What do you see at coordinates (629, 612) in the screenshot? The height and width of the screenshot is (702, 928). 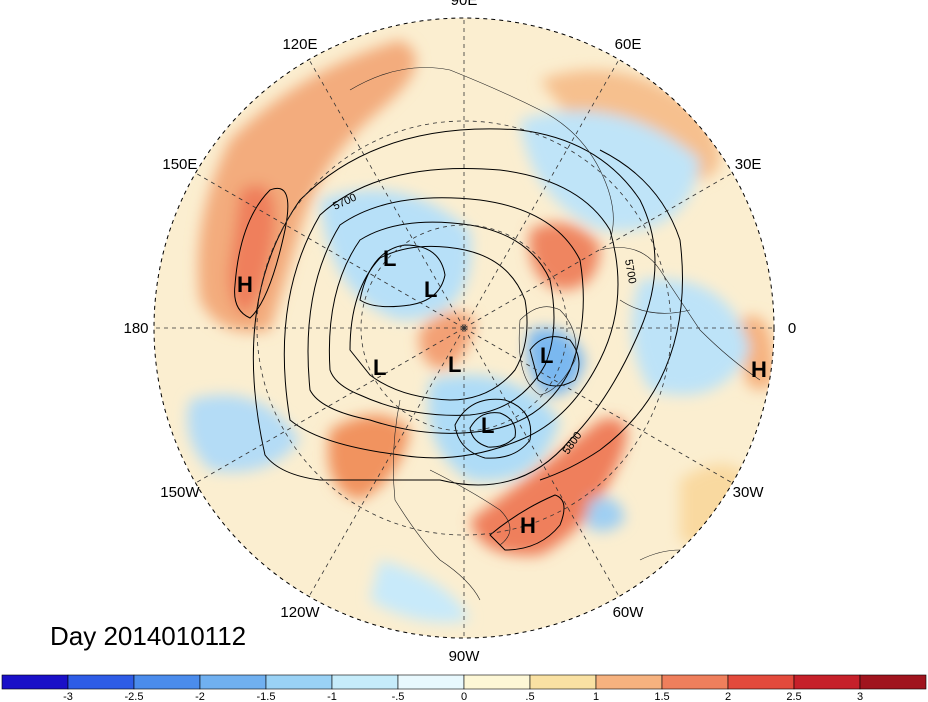 I see `longitude-label: 60W` at bounding box center [629, 612].